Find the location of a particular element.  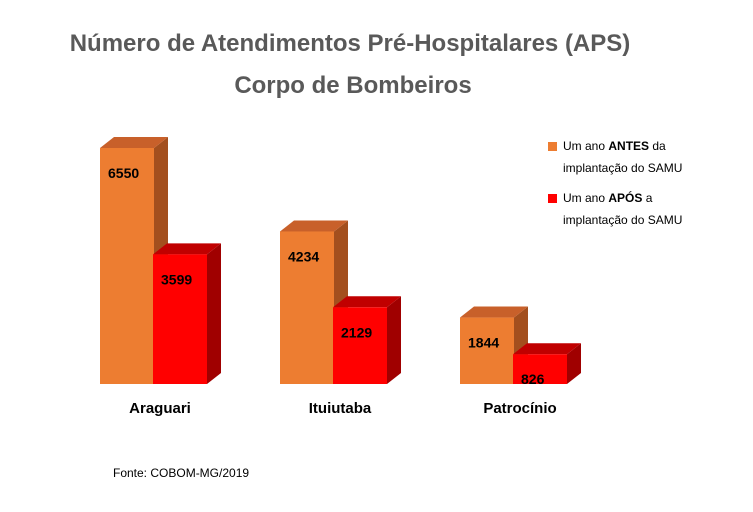

legend-antes-bold: ANTES is located at coordinates (629, 146).